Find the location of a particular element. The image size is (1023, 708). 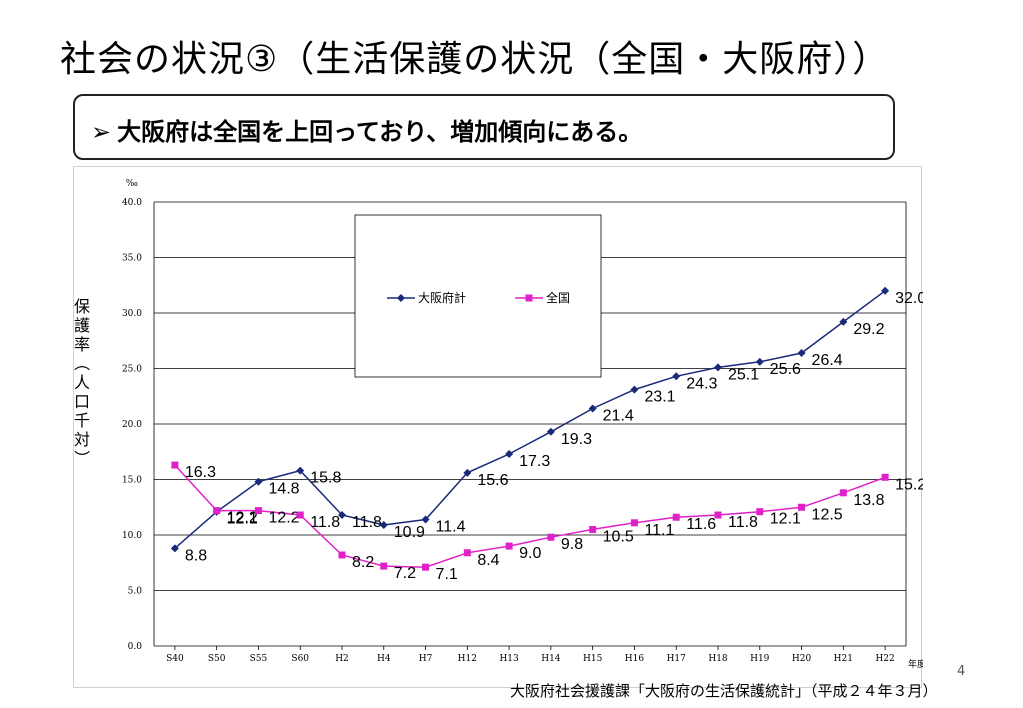

data-label-national: 11.6 is located at coordinates (701, 524).